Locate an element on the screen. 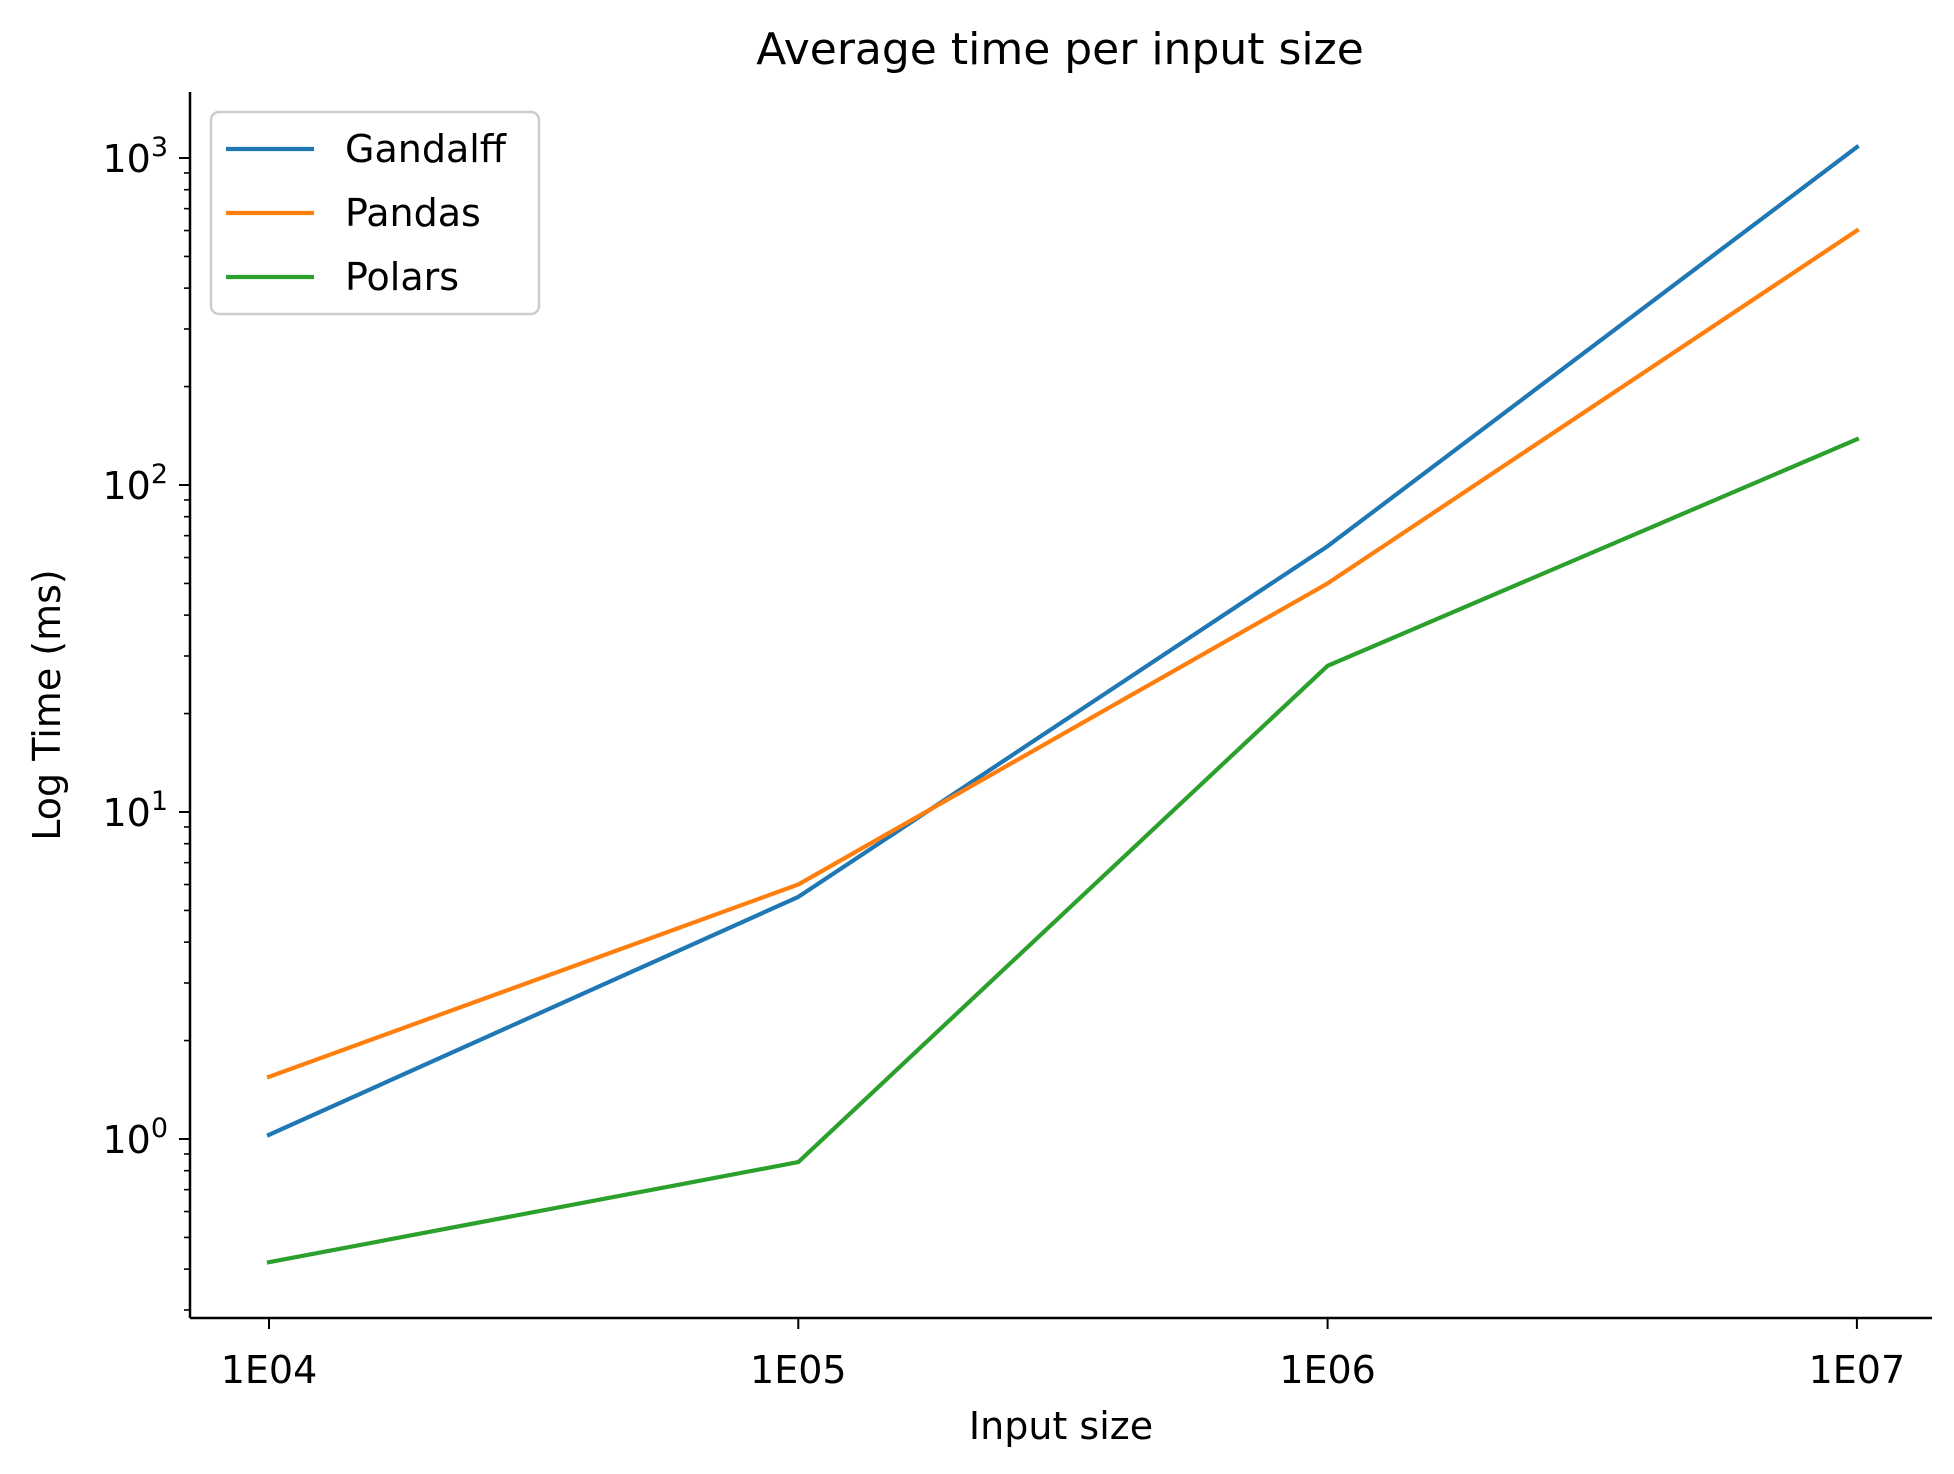 The height and width of the screenshot is (1474, 1954). y-axis-label: Log Time (ms) is located at coordinates (47, 705).